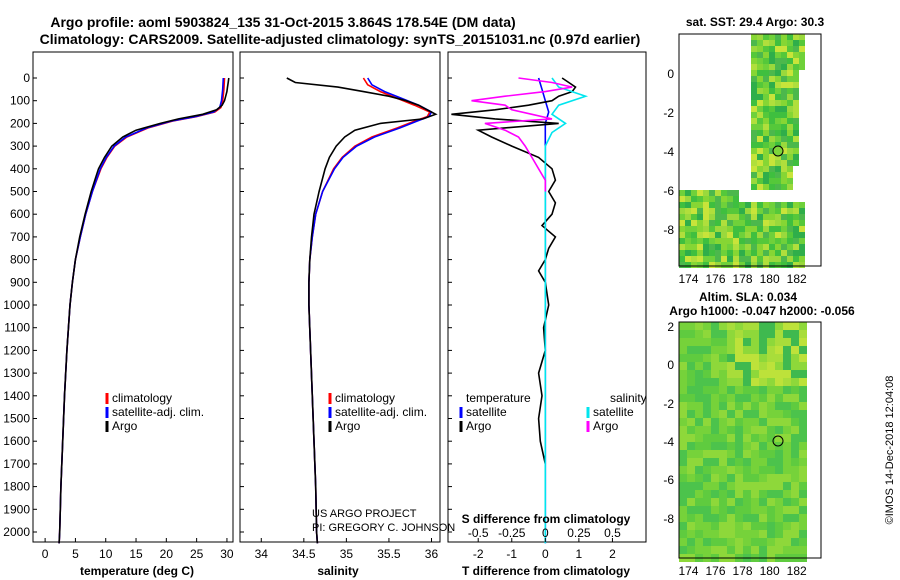 This screenshot has width=900, height=580. I want to click on x-tick-label: 15, so click(136, 554).